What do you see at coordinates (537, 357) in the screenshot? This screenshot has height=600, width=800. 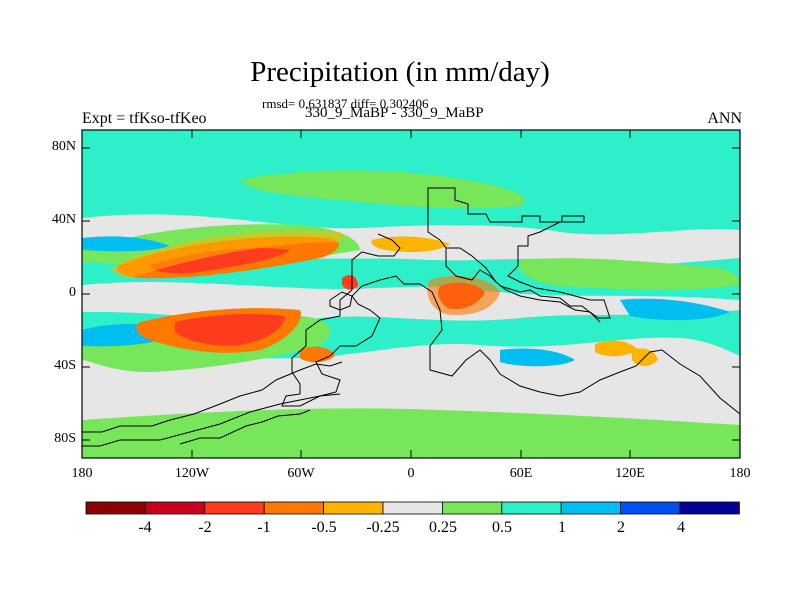 I see `blue-south-east` at bounding box center [537, 357].